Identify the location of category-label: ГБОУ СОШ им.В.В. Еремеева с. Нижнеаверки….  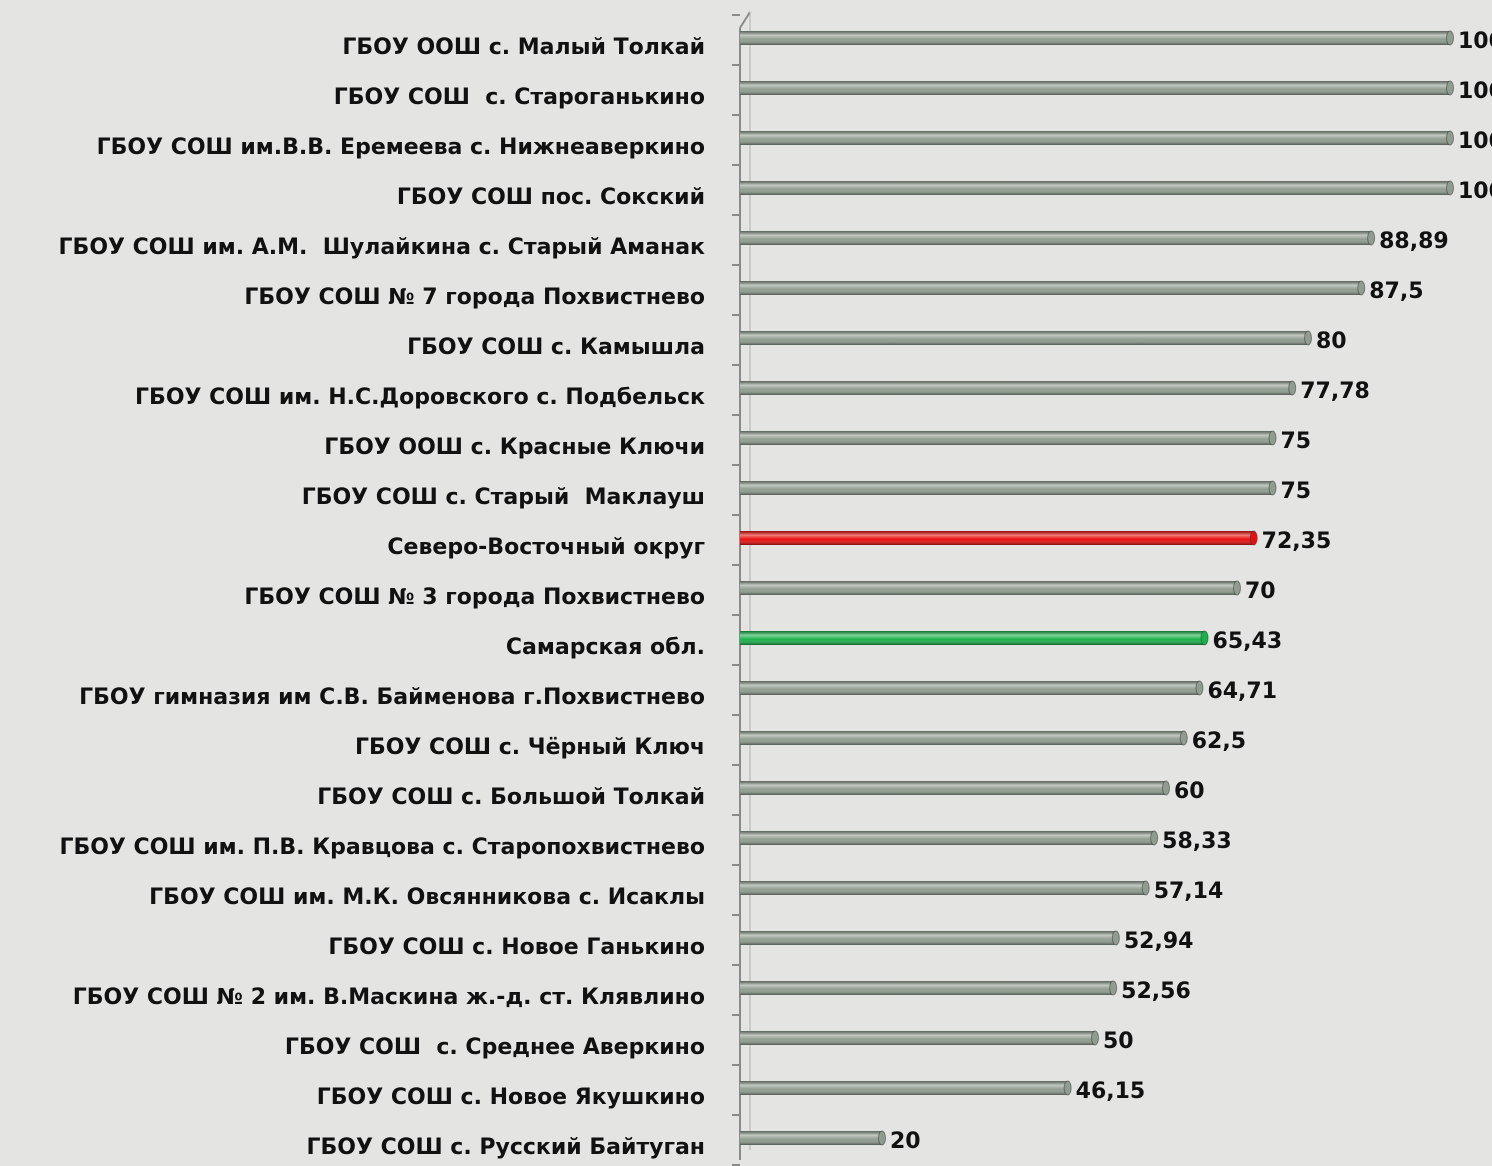
(401, 147).